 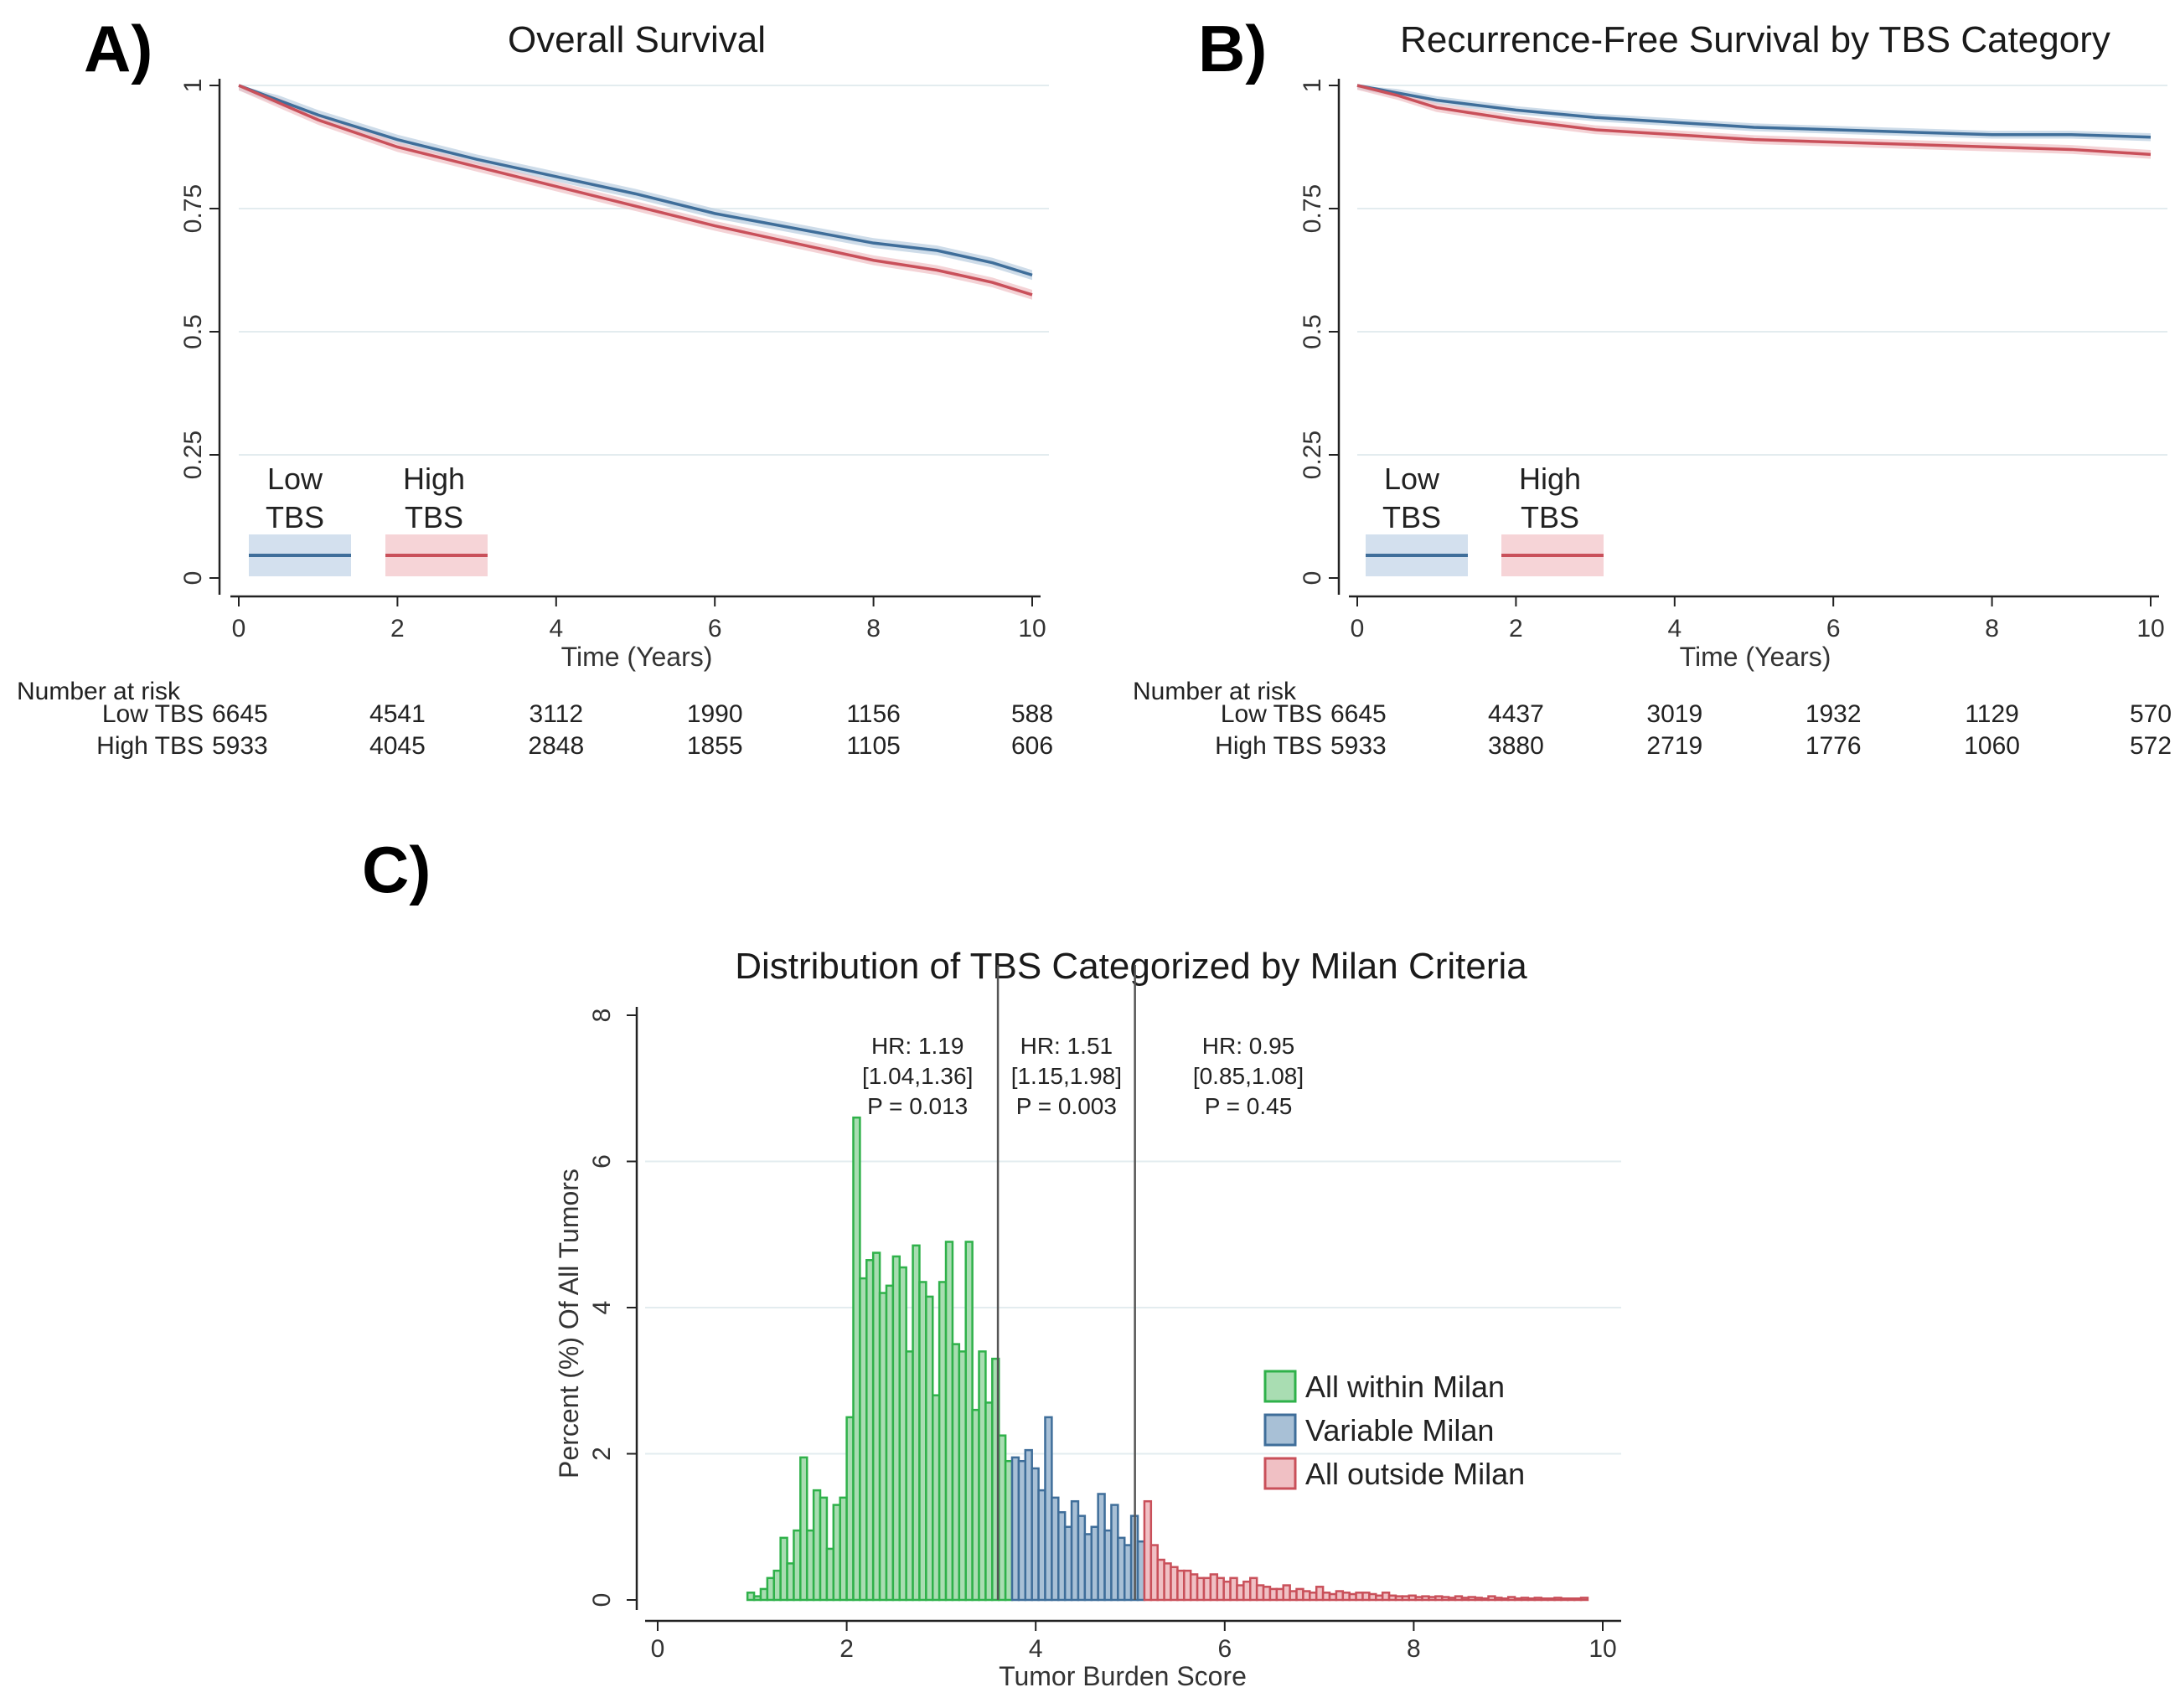 What do you see at coordinates (1312, 208) in the screenshot?
I see `y-tick-label: 0.75` at bounding box center [1312, 208].